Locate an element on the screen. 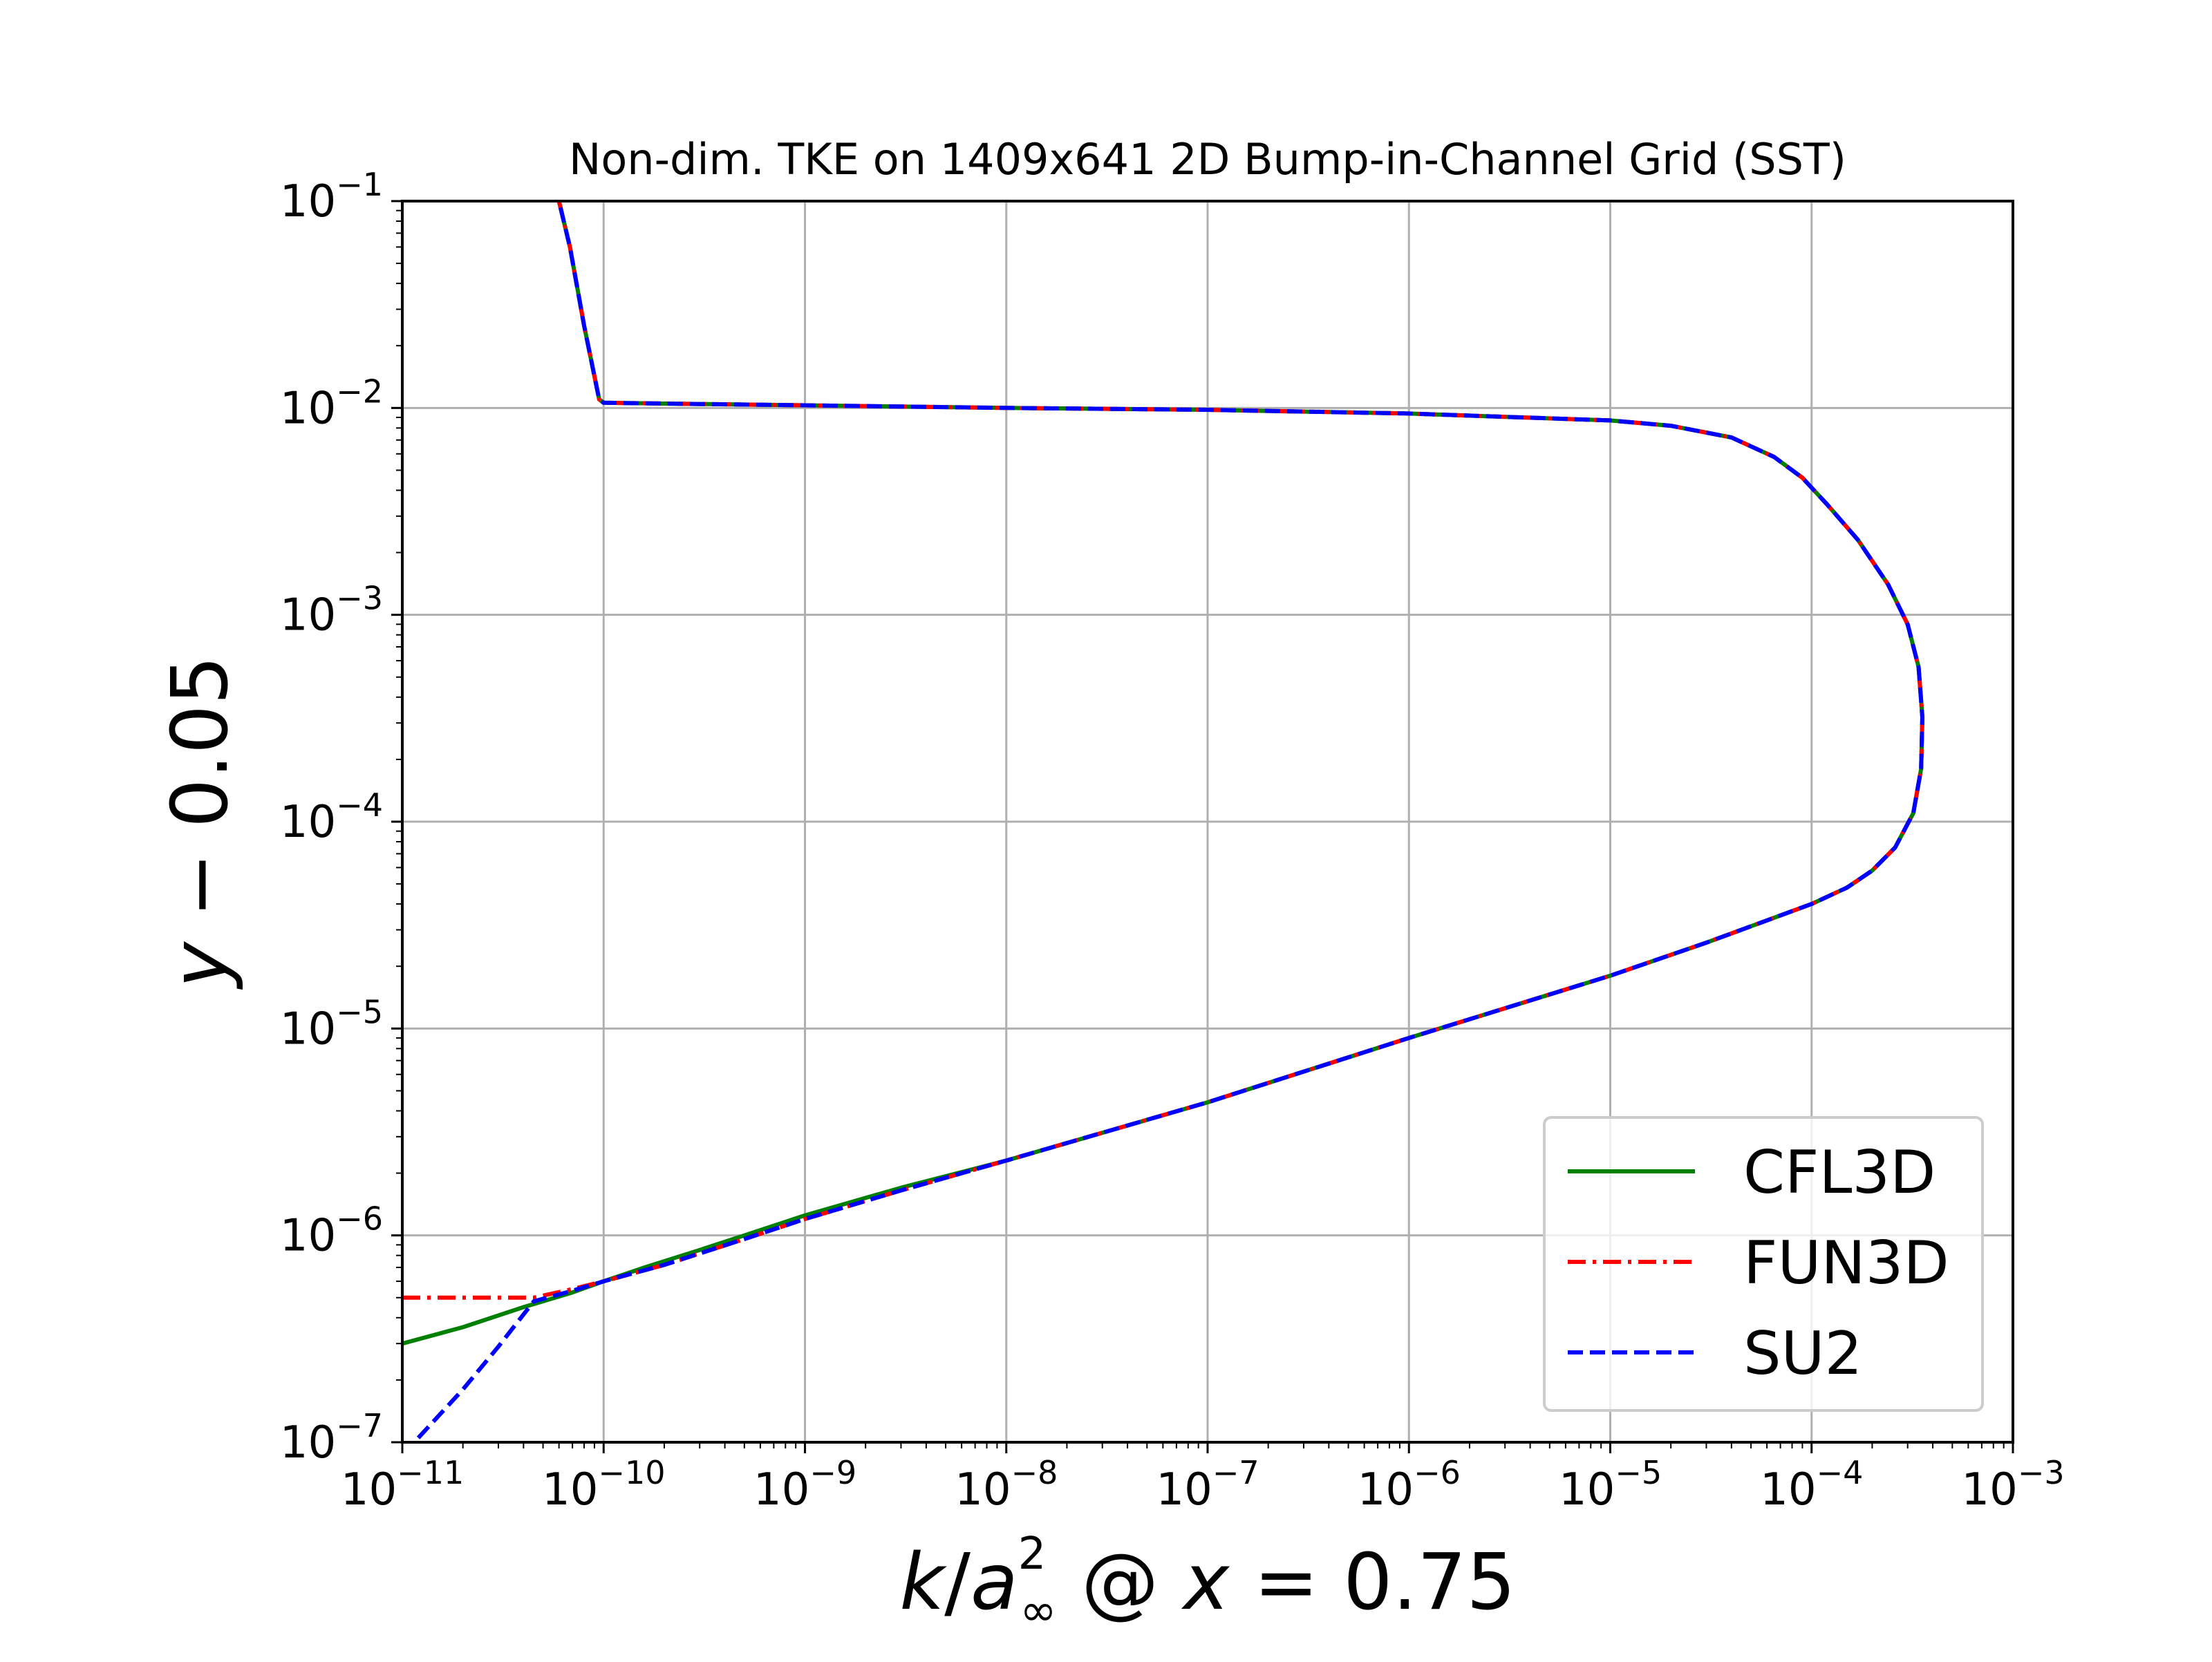  y-tick-label: 10⁻⁴ is located at coordinates (331, 817).